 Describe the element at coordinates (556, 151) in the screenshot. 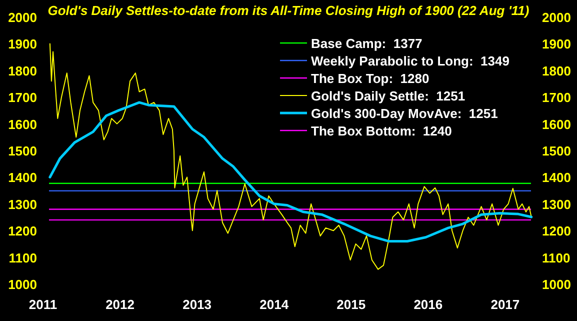

I see `y2-tick-label: 1500` at that location.